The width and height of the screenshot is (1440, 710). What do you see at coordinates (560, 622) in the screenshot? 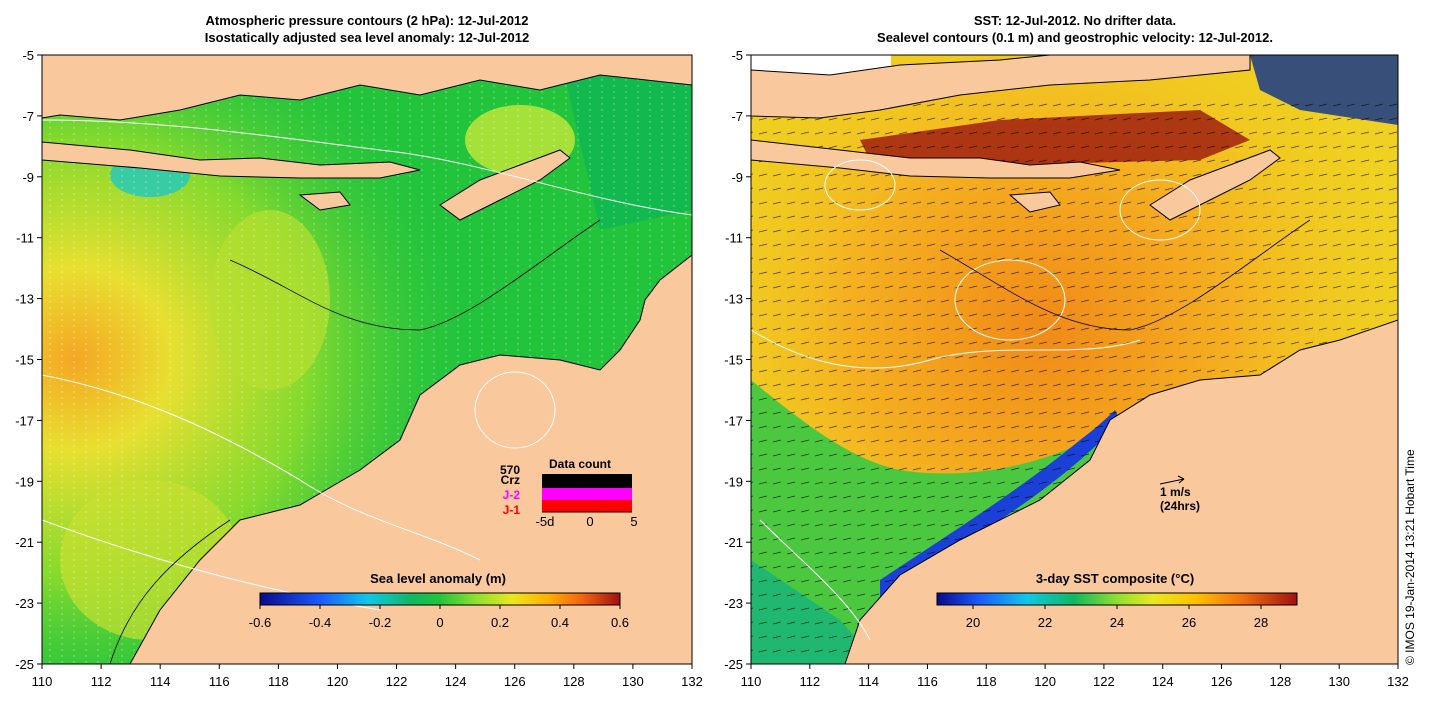
I see `colorbar-tick-label: 0.4` at bounding box center [560, 622].